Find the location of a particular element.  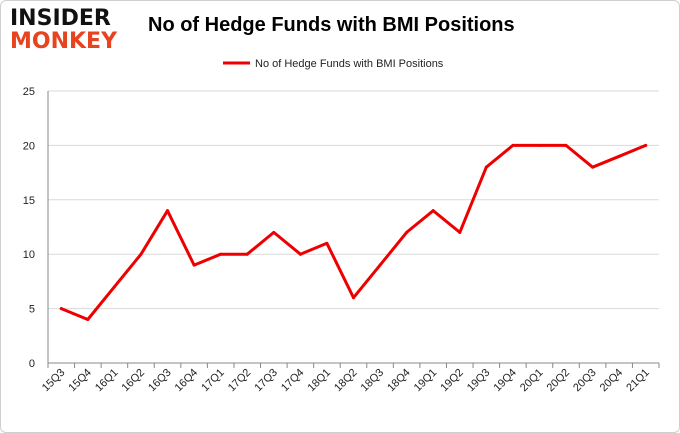

y-tick-label: 15 is located at coordinates (29, 201).